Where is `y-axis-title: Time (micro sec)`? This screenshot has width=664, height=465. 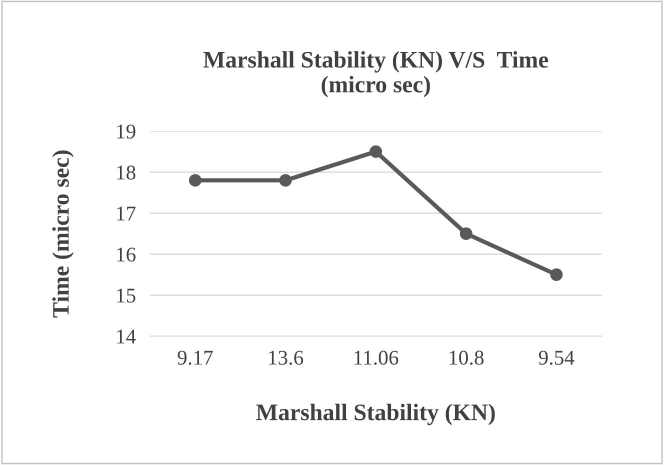 y-axis-title: Time (micro sec) is located at coordinates (63, 234).